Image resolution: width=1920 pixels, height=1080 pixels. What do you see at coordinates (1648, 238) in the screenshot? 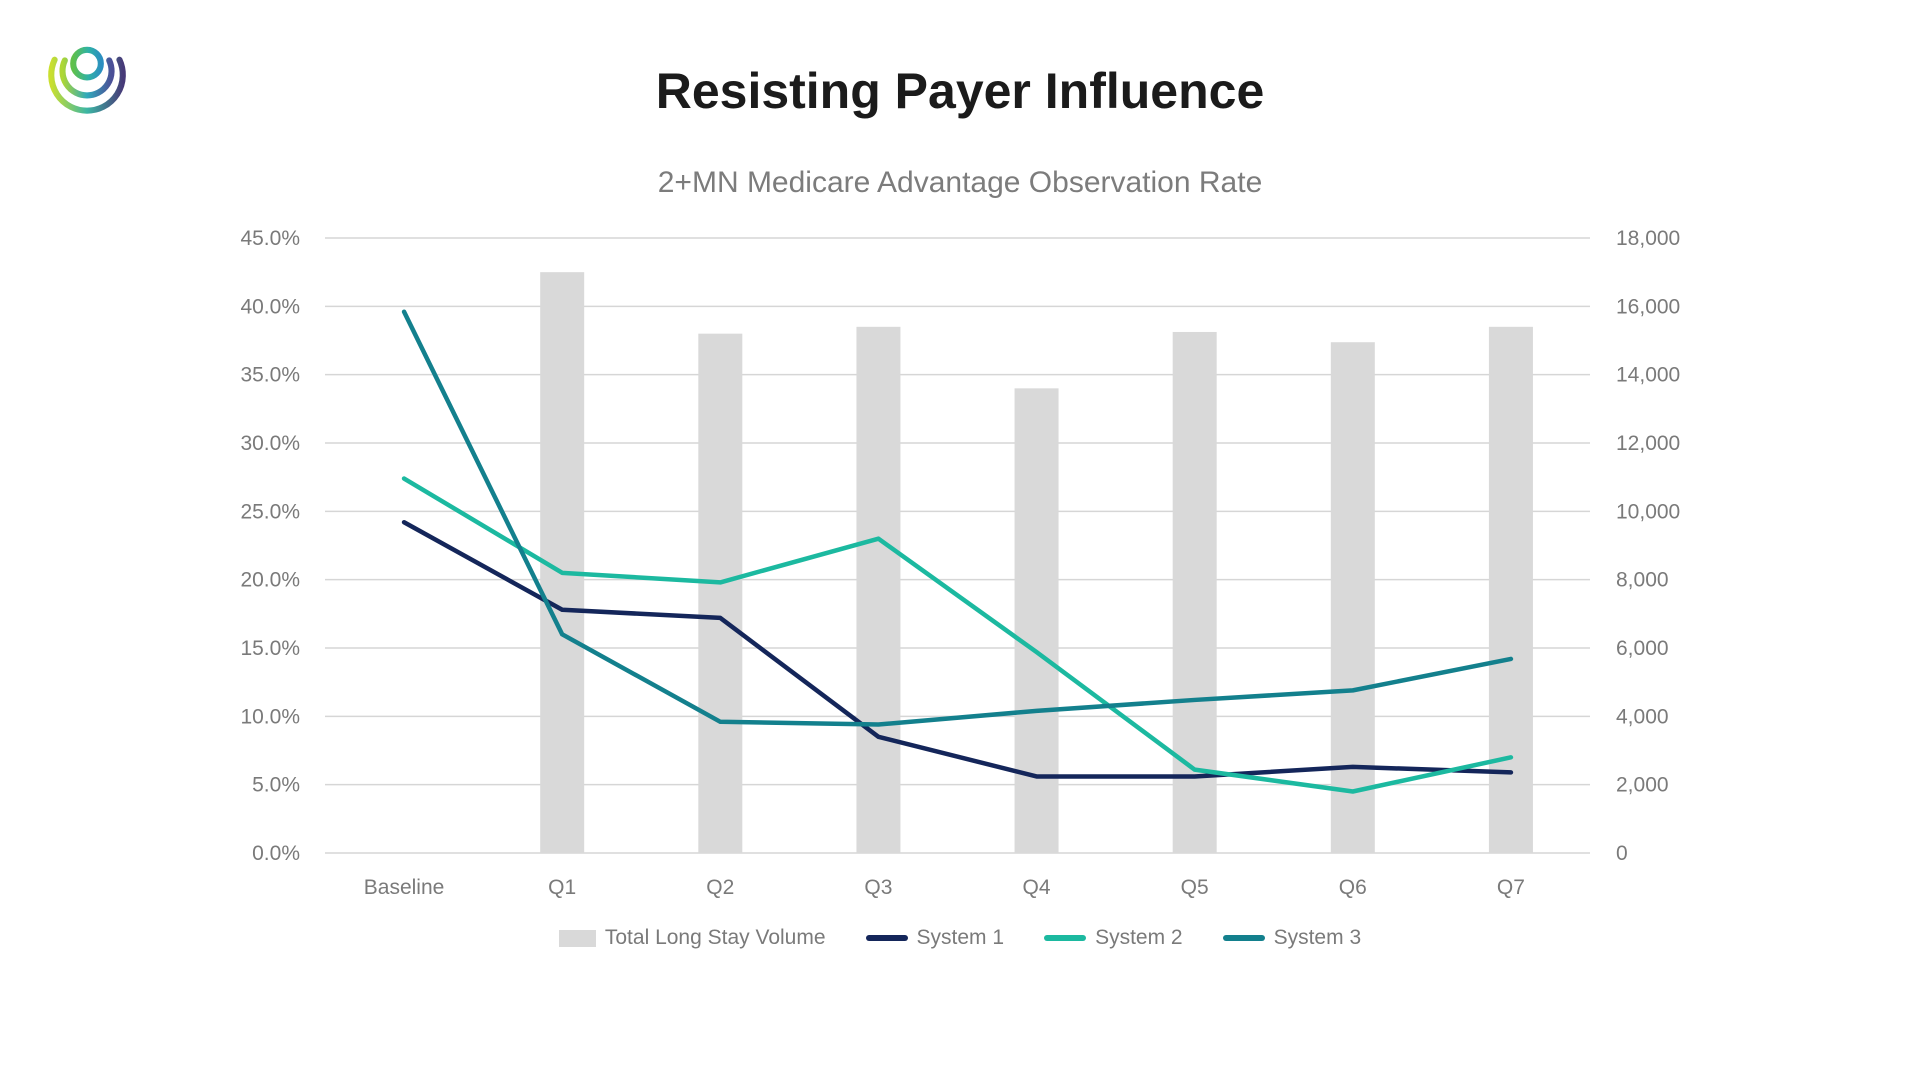
I see `y-axis-tick-right: 18,000` at bounding box center [1648, 238].